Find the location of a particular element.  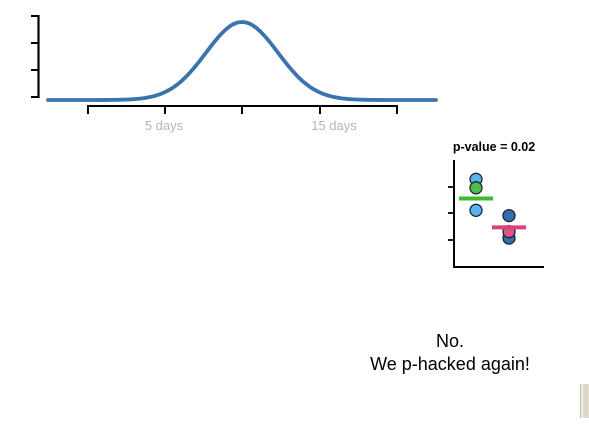

slide-caption: No. We p-hacked again! is located at coordinates (450, 353).